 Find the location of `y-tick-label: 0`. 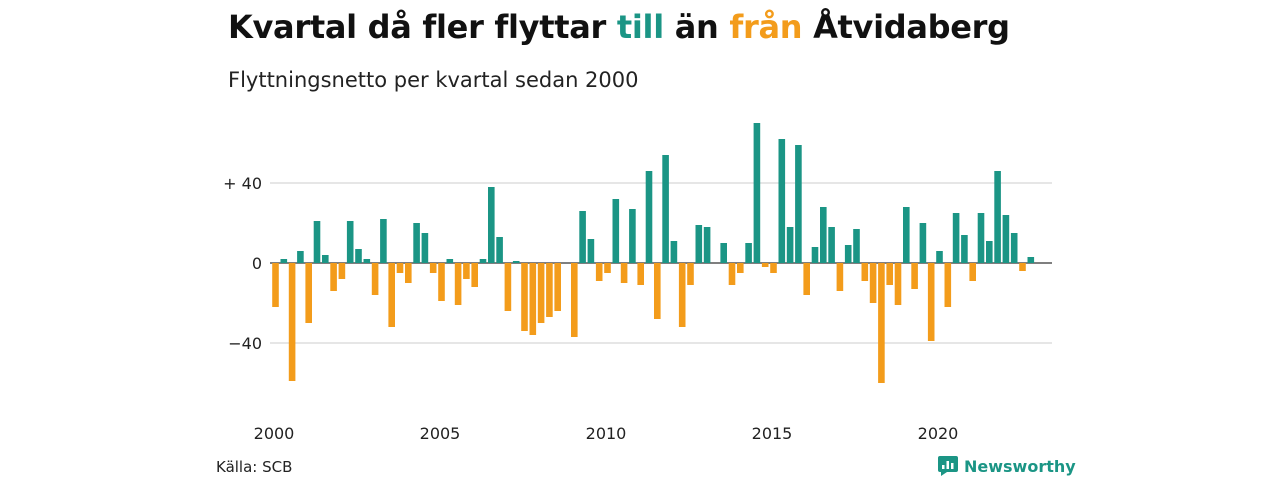

y-tick-label: 0 is located at coordinates (257, 263).